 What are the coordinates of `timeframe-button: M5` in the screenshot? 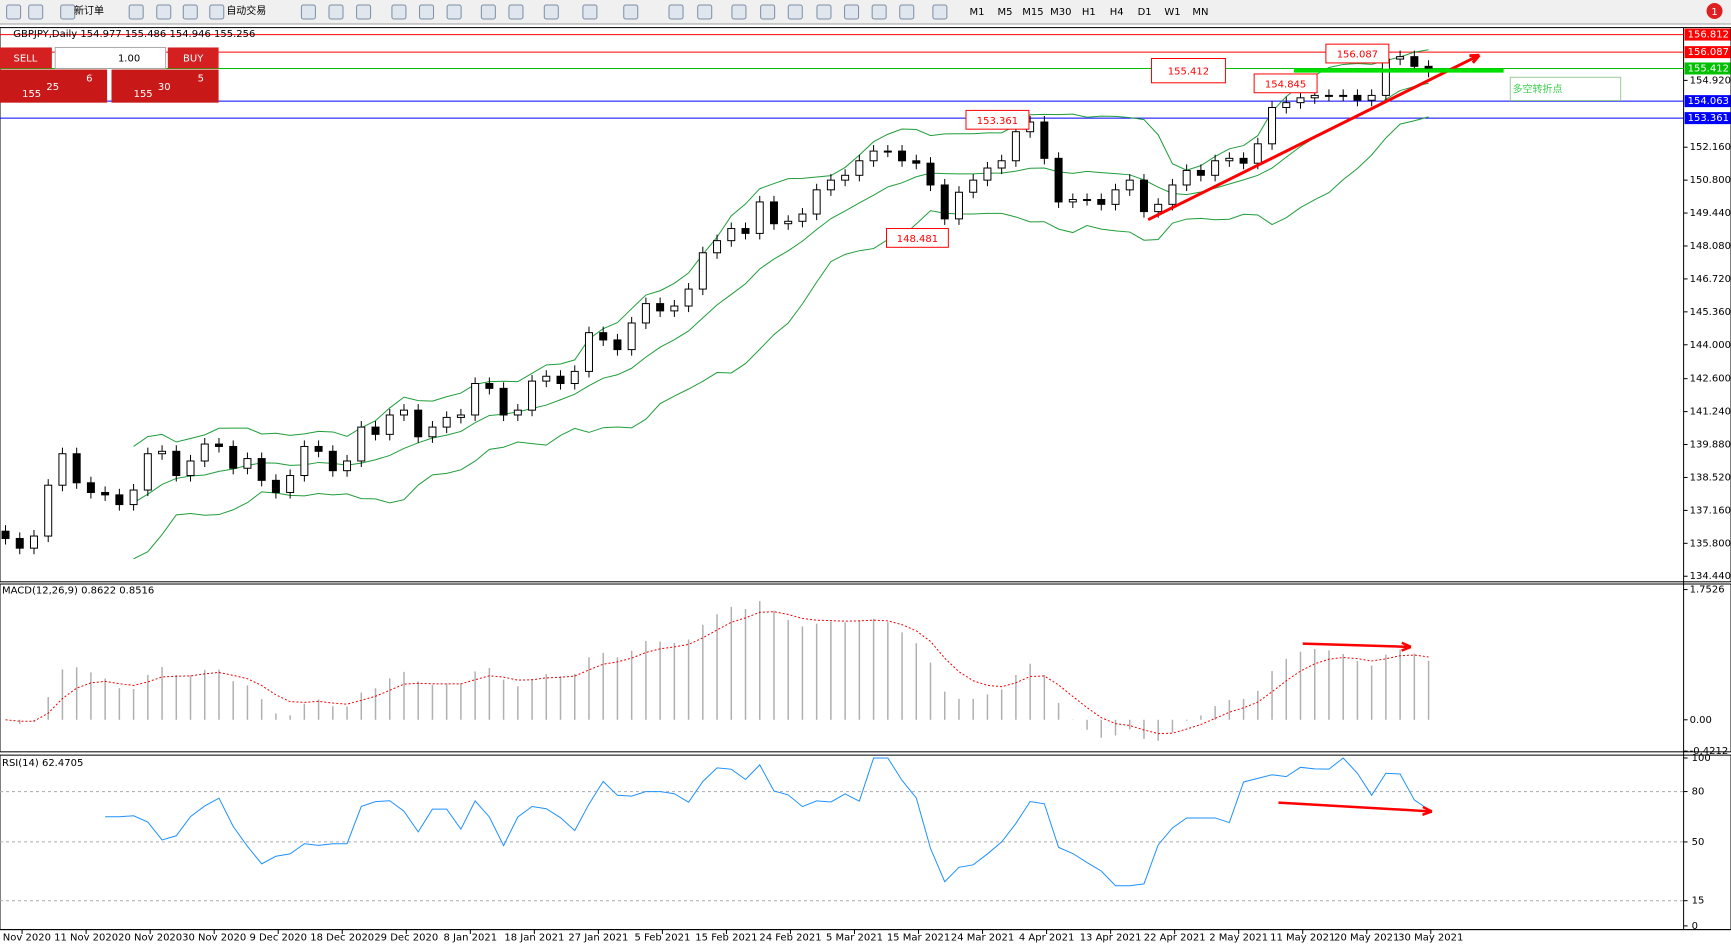 It's located at (1004, 12).